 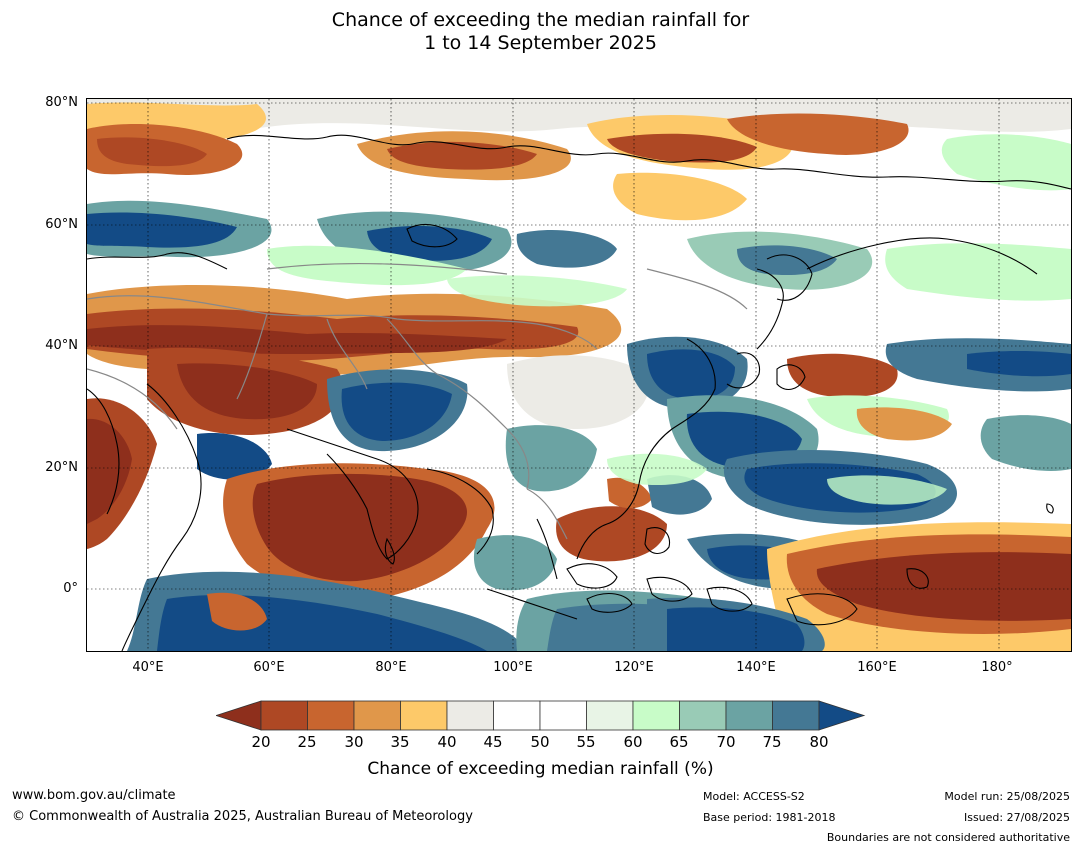 What do you see at coordinates (513, 667) in the screenshot?
I see `lon-label-100e: 100°E` at bounding box center [513, 667].